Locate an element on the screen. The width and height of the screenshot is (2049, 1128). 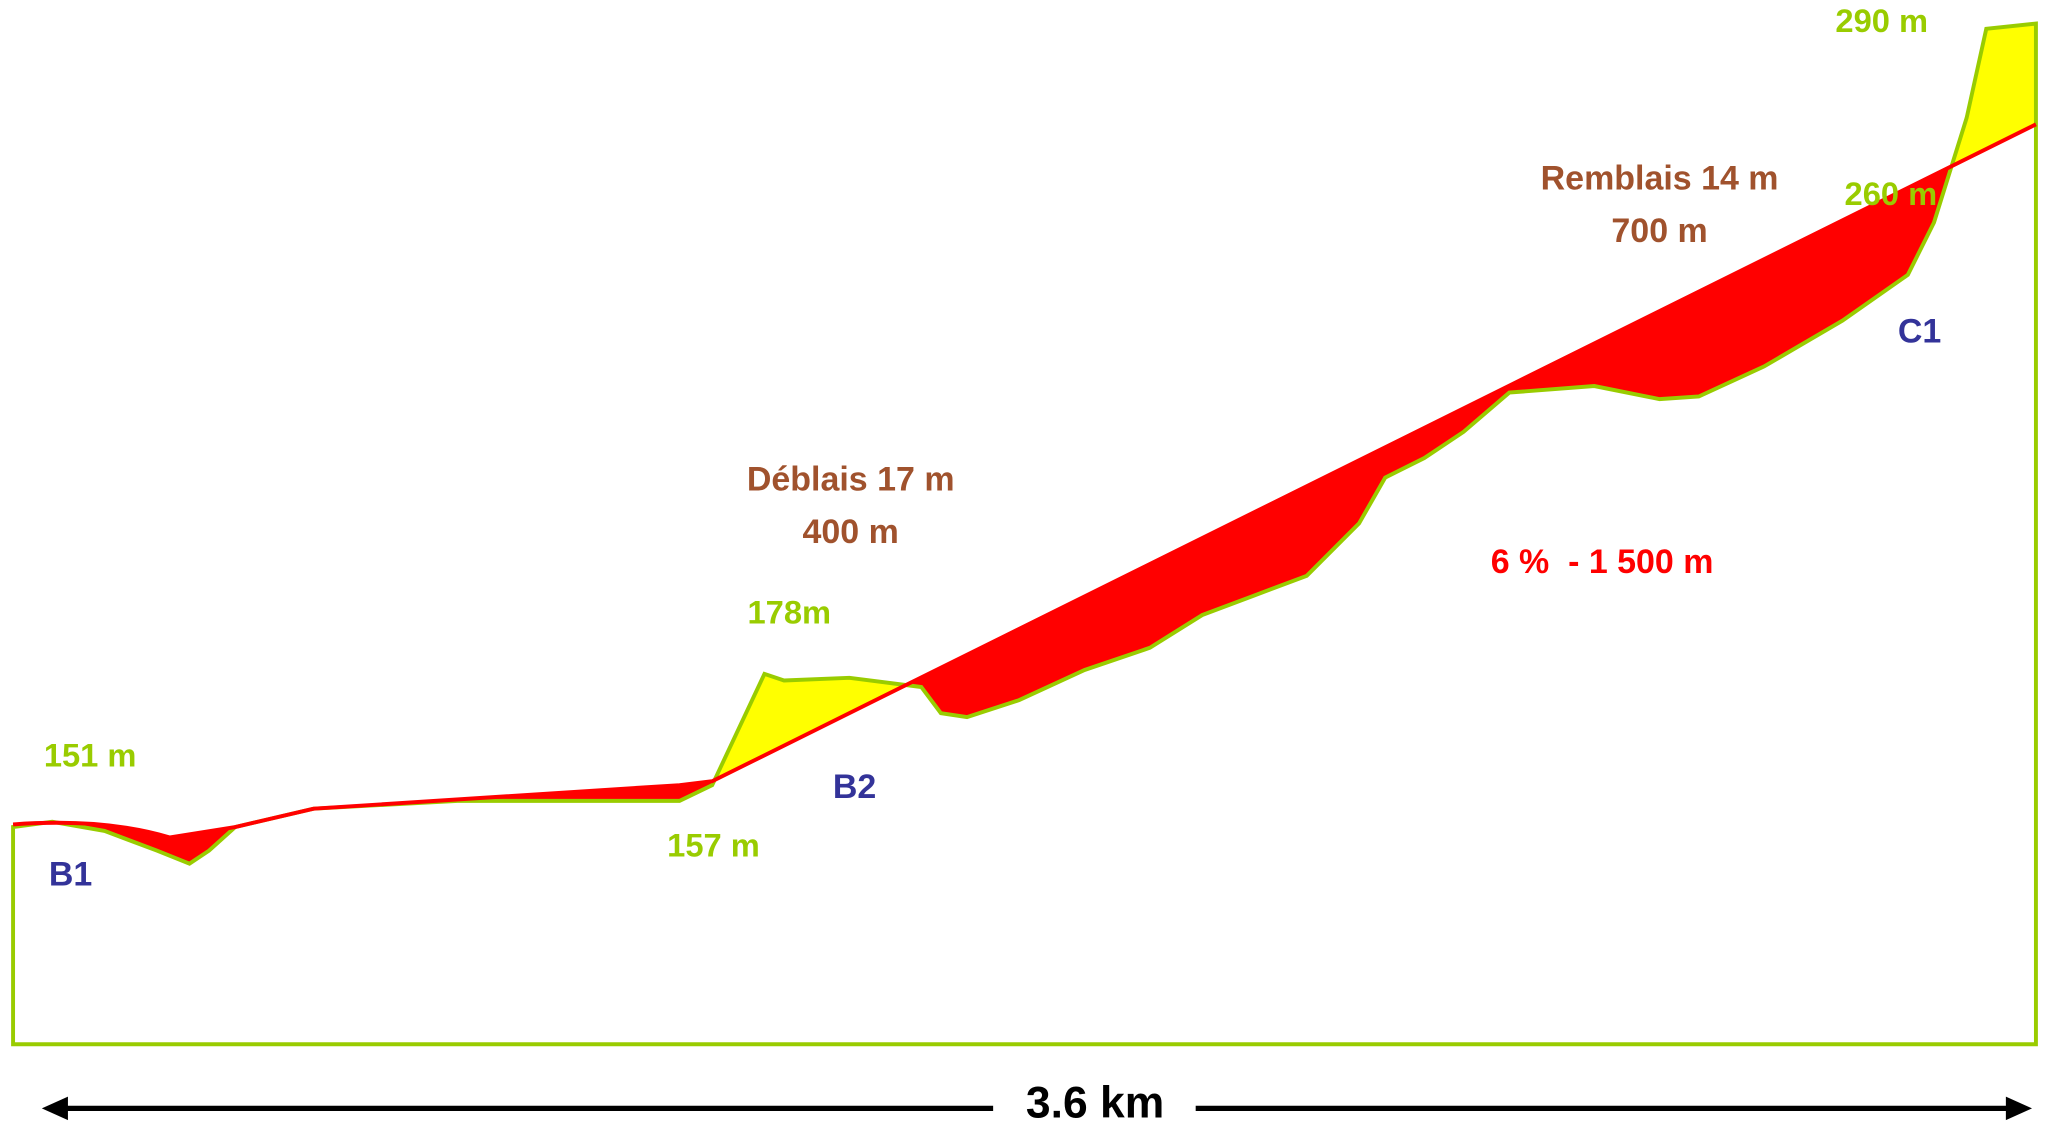
distance-arrow is located at coordinates (1037, 1108).